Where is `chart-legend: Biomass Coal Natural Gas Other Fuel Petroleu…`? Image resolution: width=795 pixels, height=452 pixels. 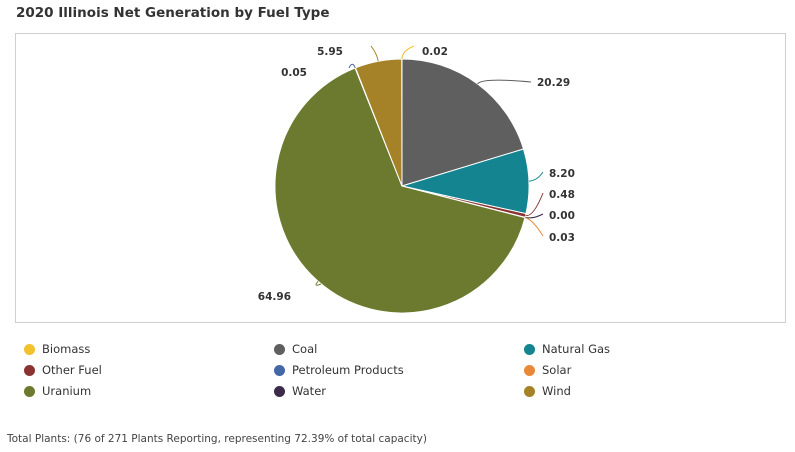
chart-legend: Biomass Coal Natural Gas Other Fuel Petroleu… is located at coordinates (404, 373).